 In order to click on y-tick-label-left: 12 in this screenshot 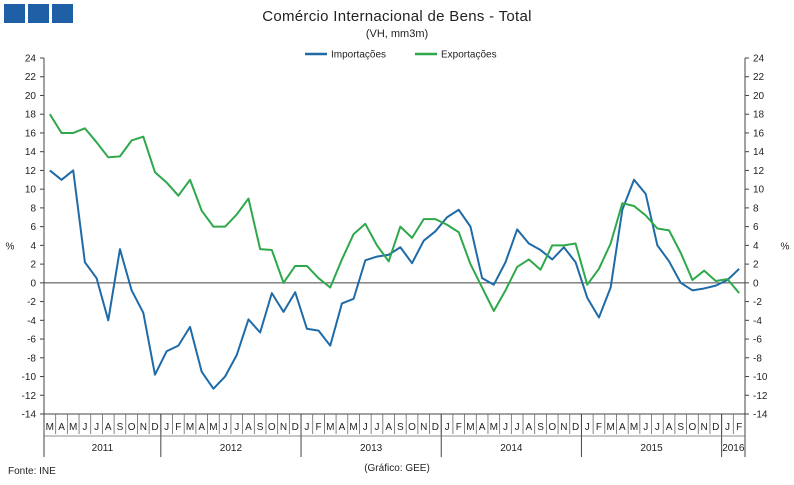, I will do `click(31, 171)`.